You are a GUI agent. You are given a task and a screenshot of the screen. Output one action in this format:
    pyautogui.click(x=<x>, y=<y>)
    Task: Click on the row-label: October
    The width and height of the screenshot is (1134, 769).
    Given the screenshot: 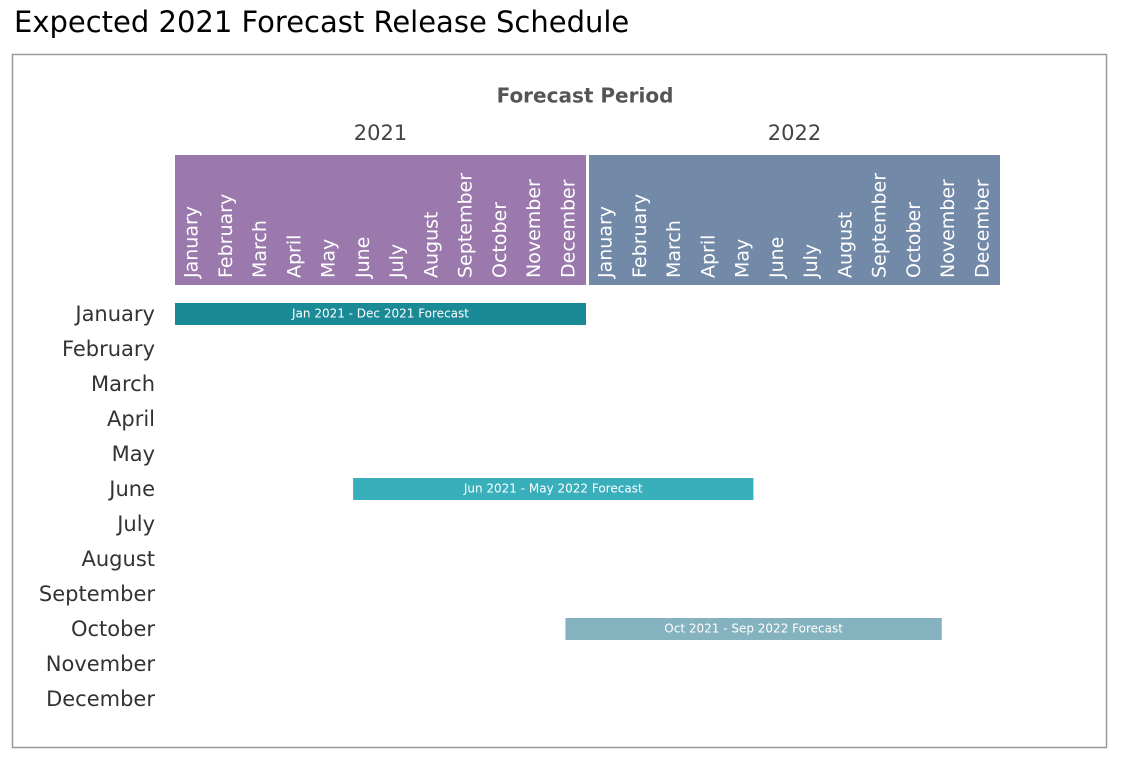 What is the action you would take?
    pyautogui.click(x=113, y=629)
    